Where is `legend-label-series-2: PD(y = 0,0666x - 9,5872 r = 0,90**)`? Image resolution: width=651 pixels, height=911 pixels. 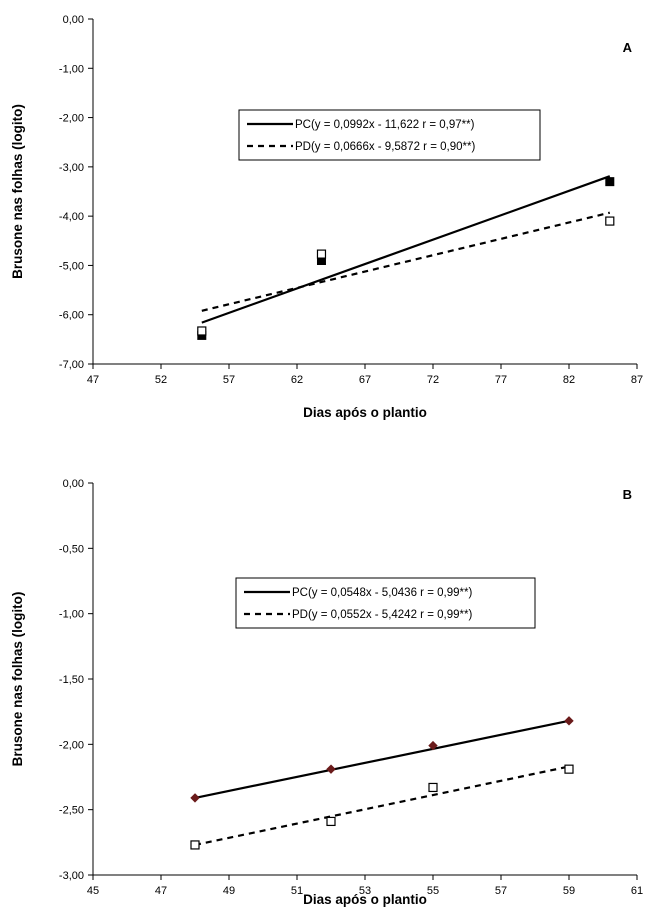 legend-label-series-2: PD(y = 0,0666x - 9,5872 r = 0,90**) is located at coordinates (385, 147).